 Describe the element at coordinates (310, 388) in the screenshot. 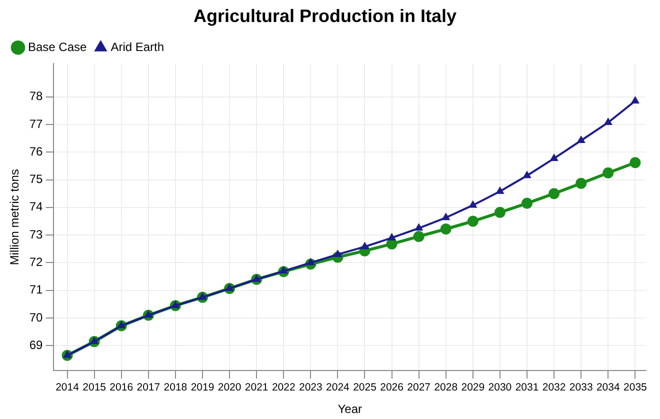

I see `x-tick-label: 2023` at that location.